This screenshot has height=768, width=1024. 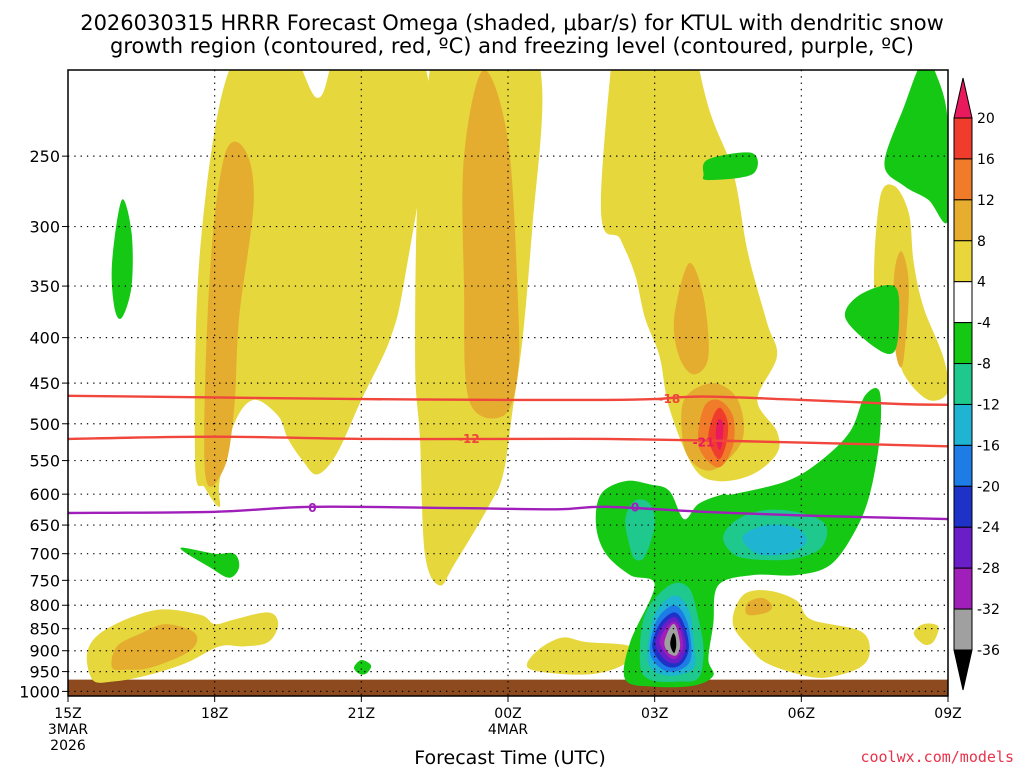 I want to click on region-low-left-orange, so click(x=154, y=647).